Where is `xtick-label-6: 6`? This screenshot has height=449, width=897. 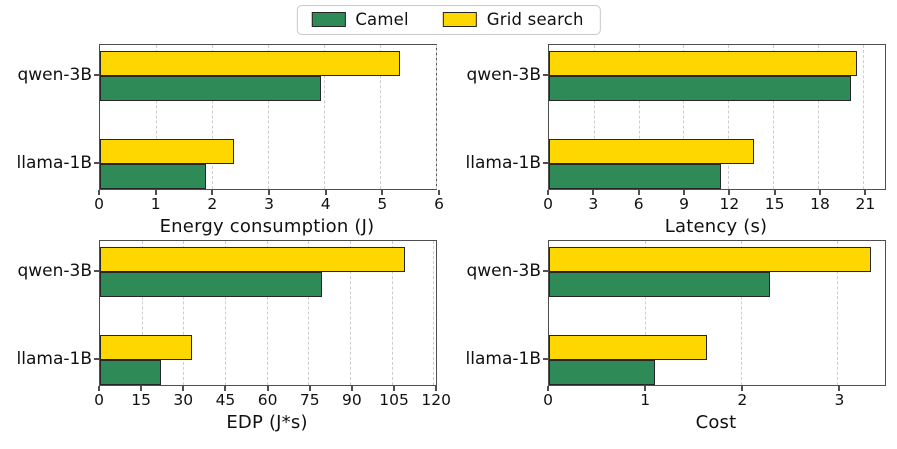 xtick-label-6: 6 is located at coordinates (638, 204).